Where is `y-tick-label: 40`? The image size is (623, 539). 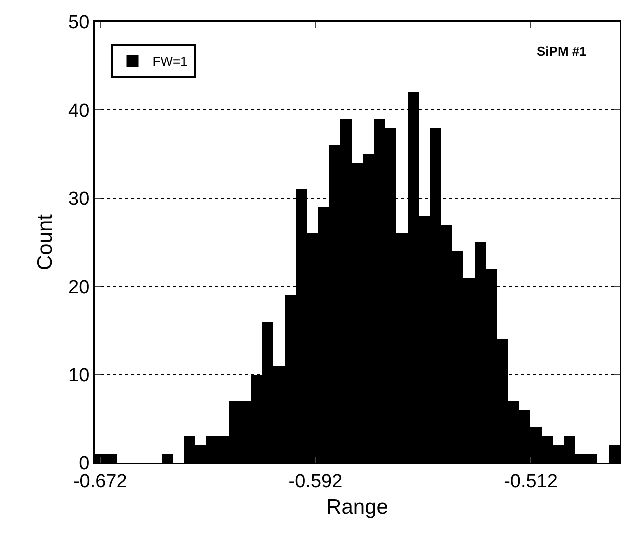 y-tick-label: 40 is located at coordinates (79, 111).